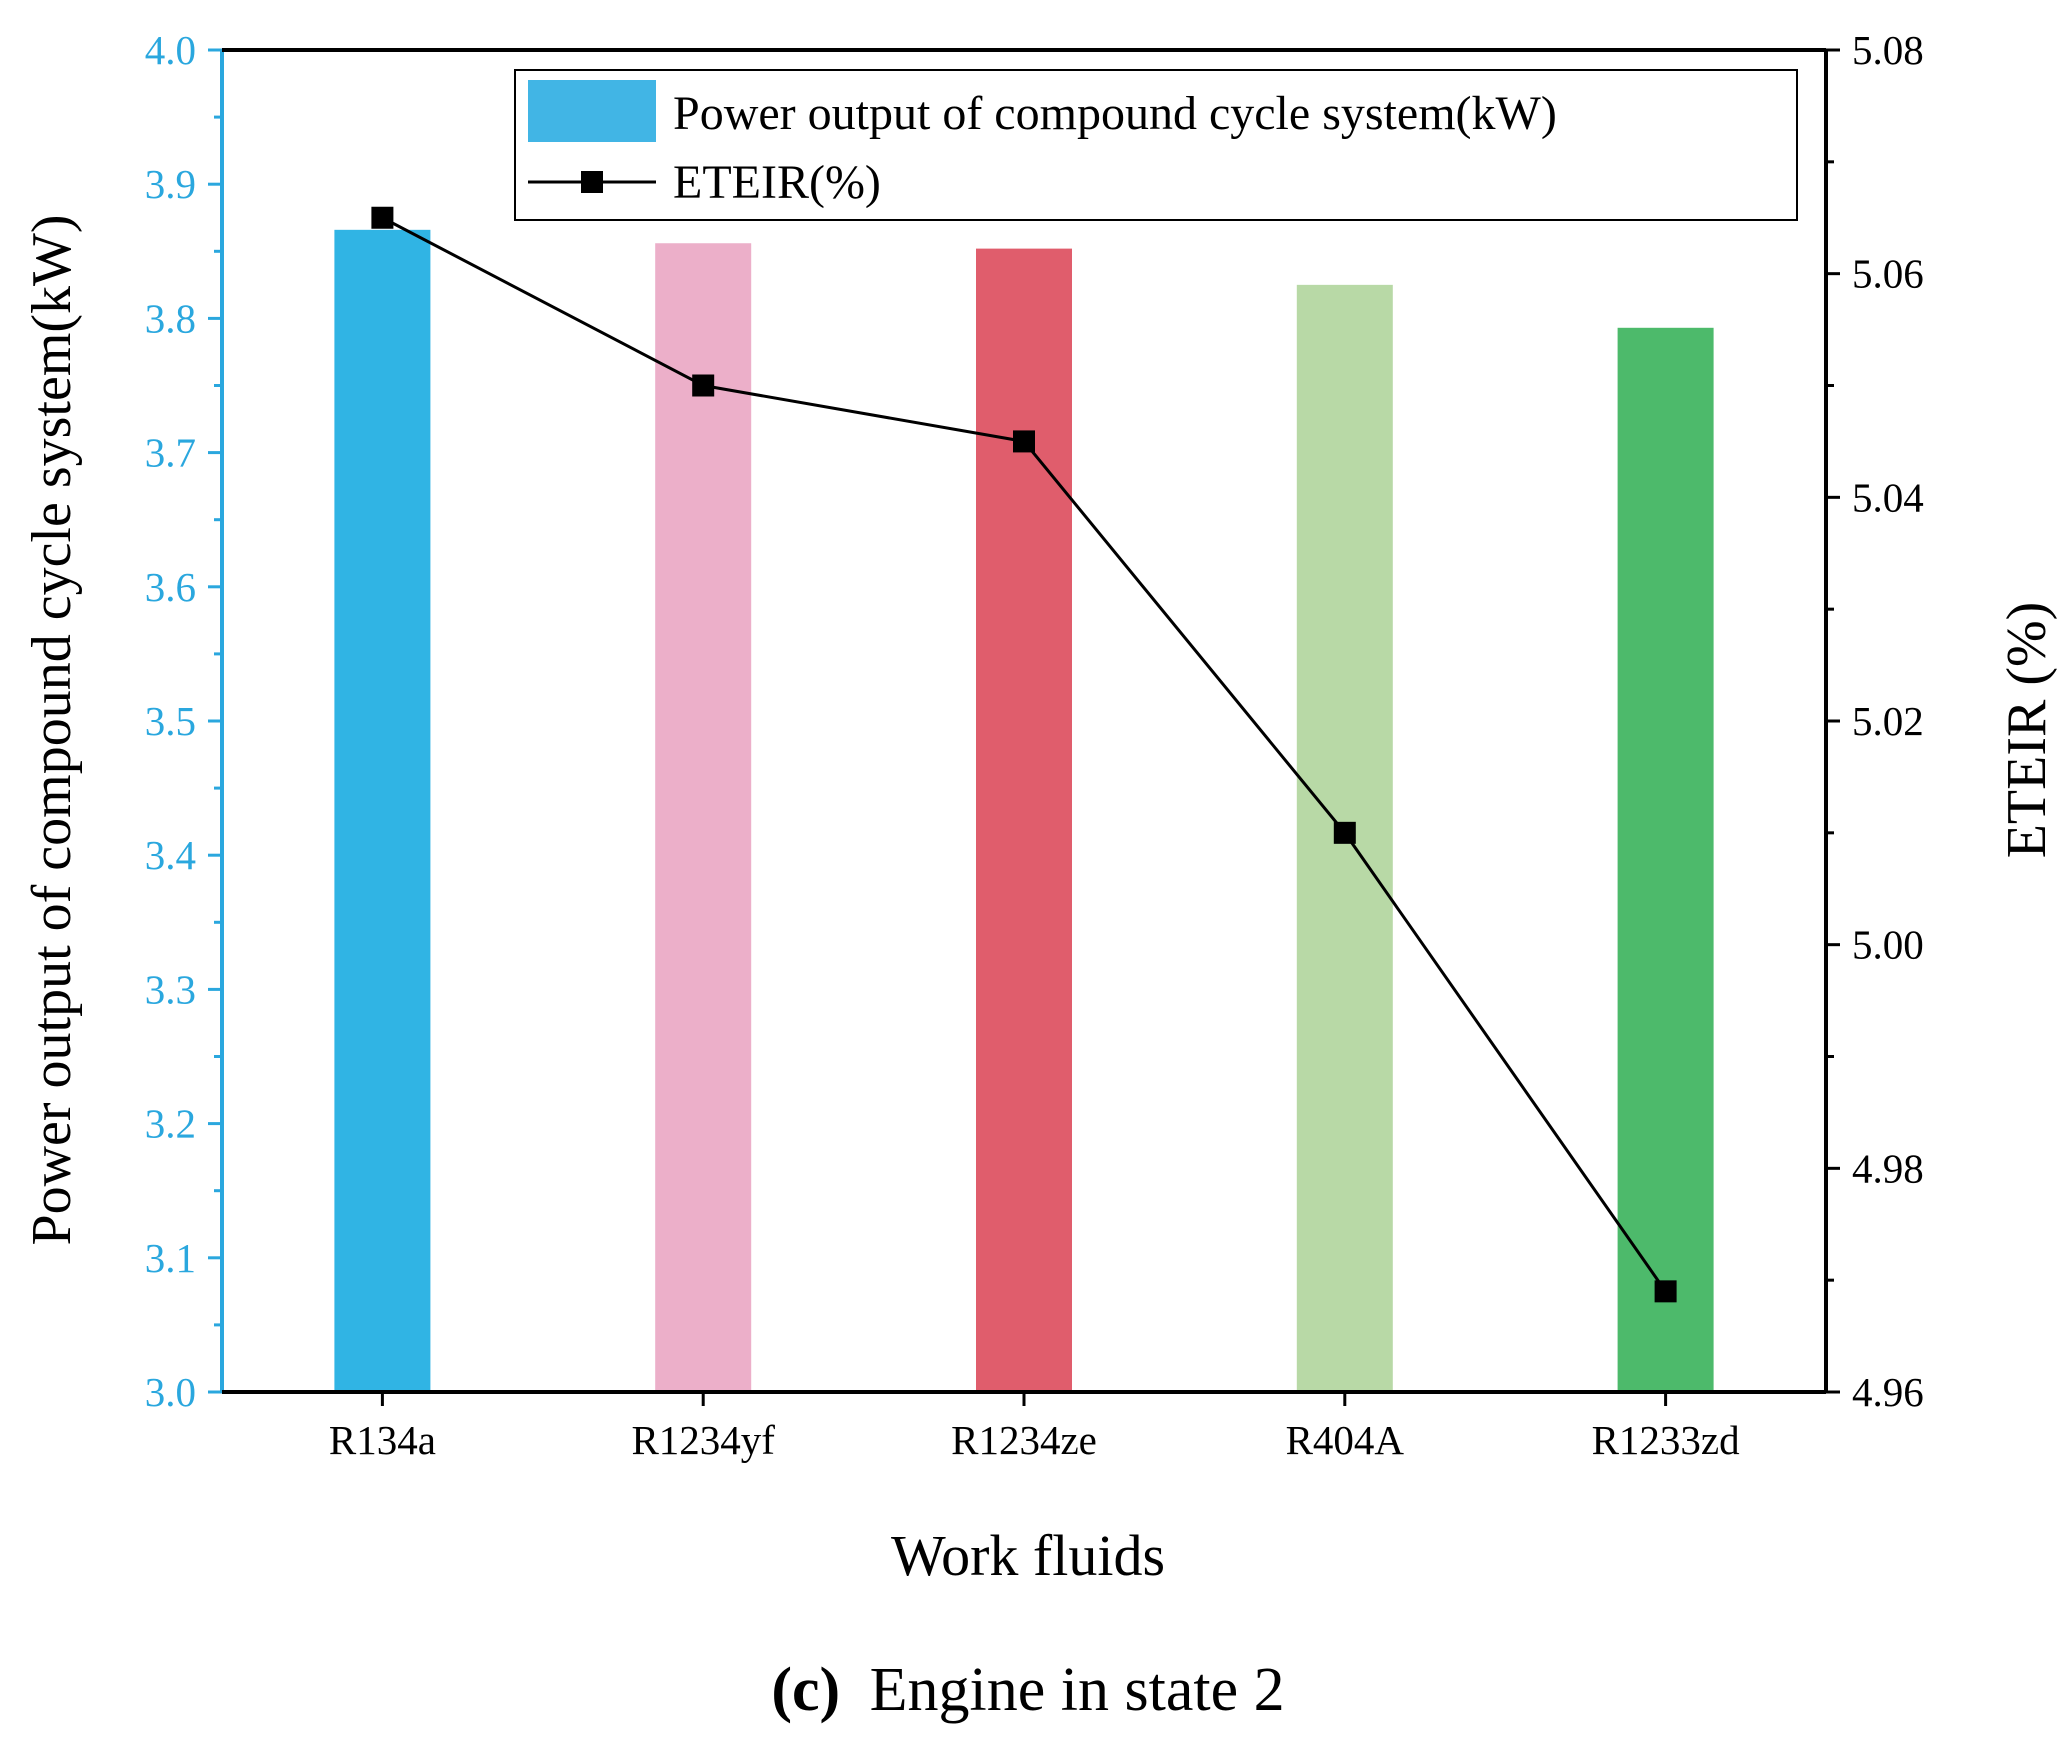 The width and height of the screenshot is (2062, 1742). I want to click on left-tick-label: 3.8, so click(170, 318).